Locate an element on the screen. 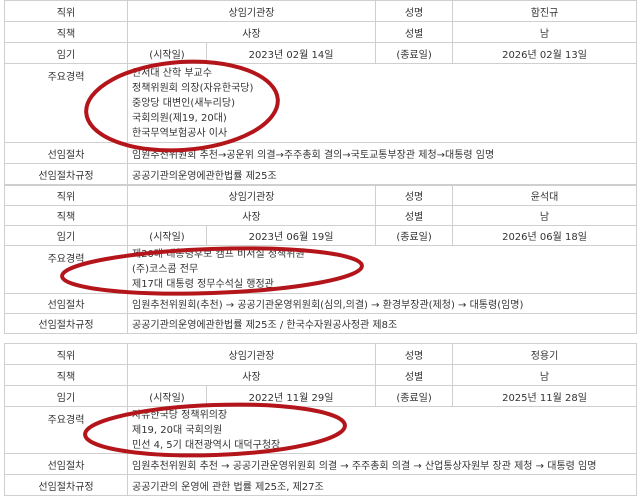 The width and height of the screenshot is (640, 501). name-value: 윤석대 is located at coordinates (545, 195).